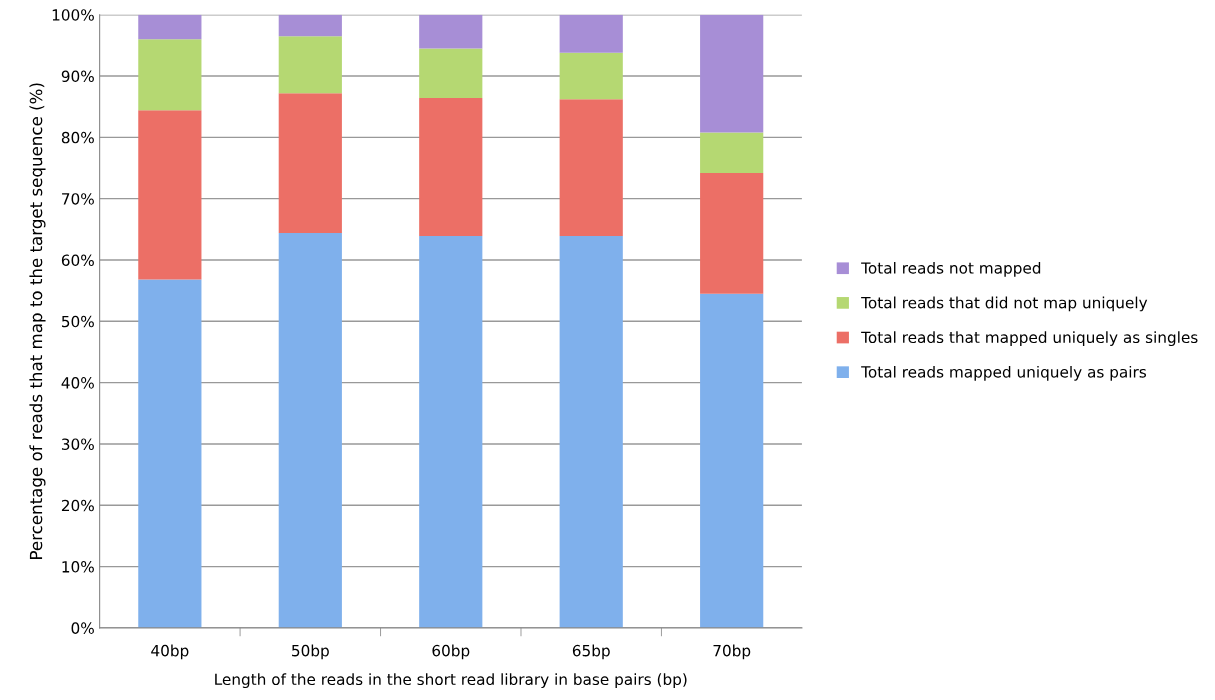 The width and height of the screenshot is (1215, 700). I want to click on y-tick-label: 20%, so click(77, 505).